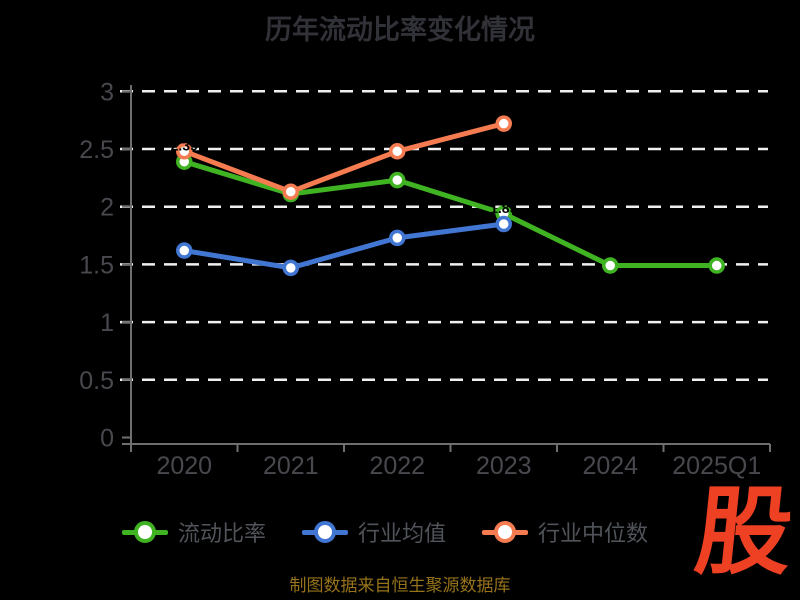 The image size is (800, 600). I want to click on x-tick-label: 2022, so click(397, 466).